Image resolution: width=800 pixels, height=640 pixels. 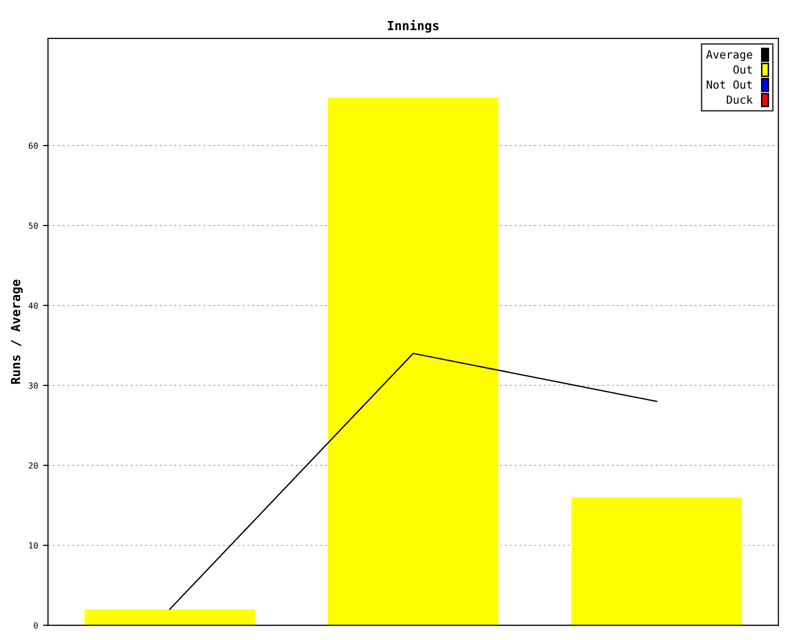 I want to click on chart-title: Innings, so click(x=413, y=26).